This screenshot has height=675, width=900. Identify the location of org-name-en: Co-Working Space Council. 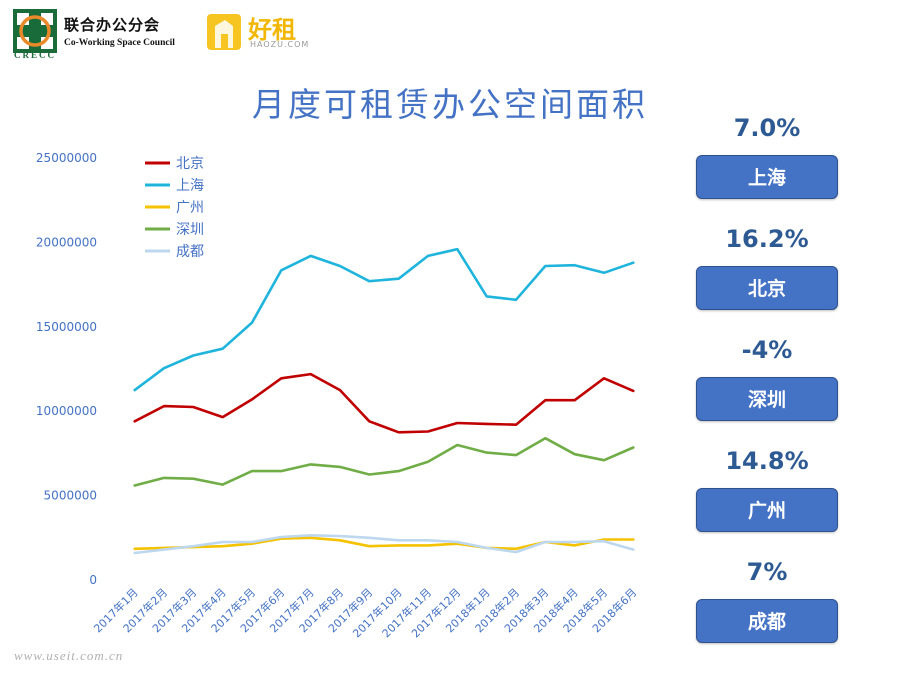
(119, 43).